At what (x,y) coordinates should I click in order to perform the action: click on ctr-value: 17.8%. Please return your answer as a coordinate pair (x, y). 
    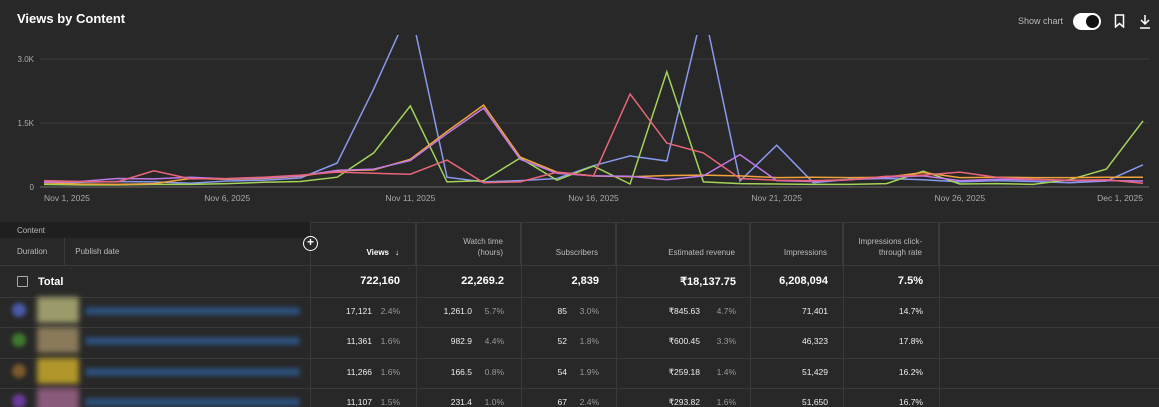
    Looking at the image, I should click on (910, 341).